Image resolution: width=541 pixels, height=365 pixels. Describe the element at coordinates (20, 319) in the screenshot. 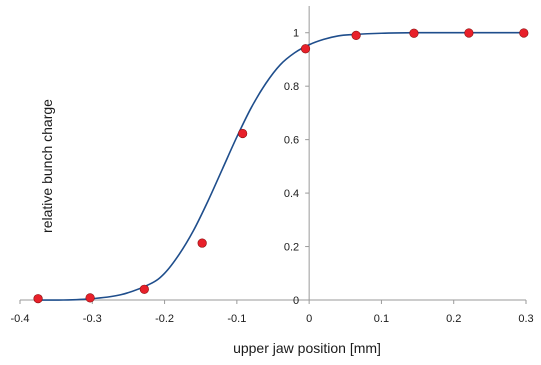

I see `x-tick-label: -0.4` at that location.